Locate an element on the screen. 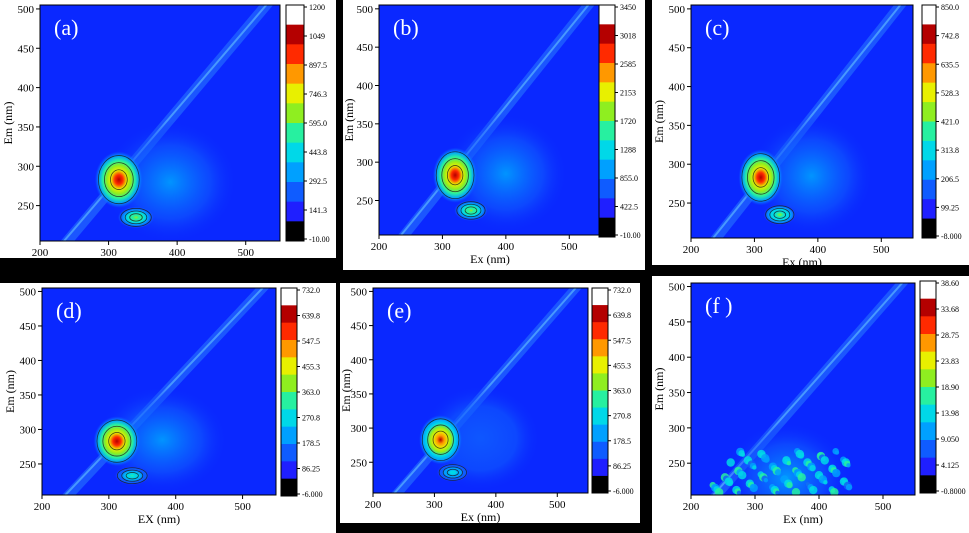 The width and height of the screenshot is (969, 533). colorbar-tick-label: 178.5 is located at coordinates (622, 441).